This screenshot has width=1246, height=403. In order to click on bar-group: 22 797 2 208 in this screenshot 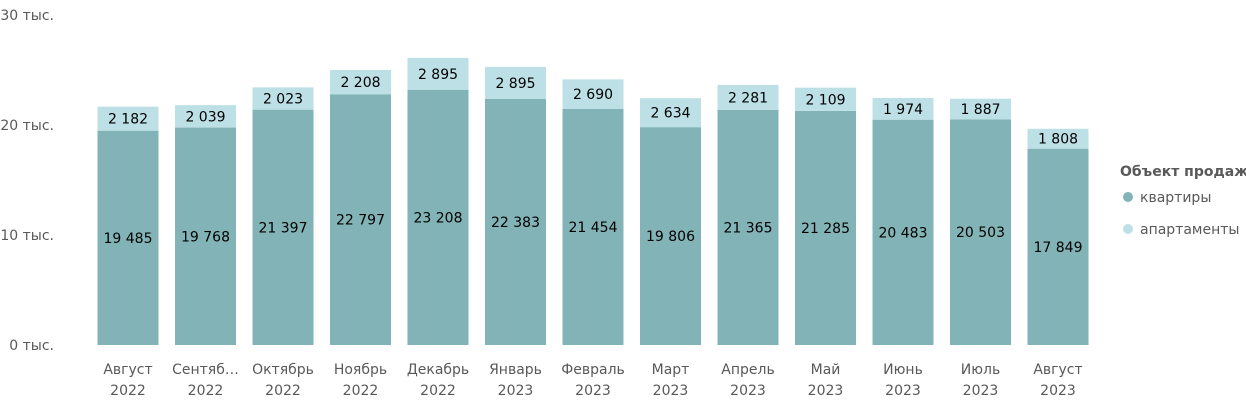, I will do `click(360, 207)`.